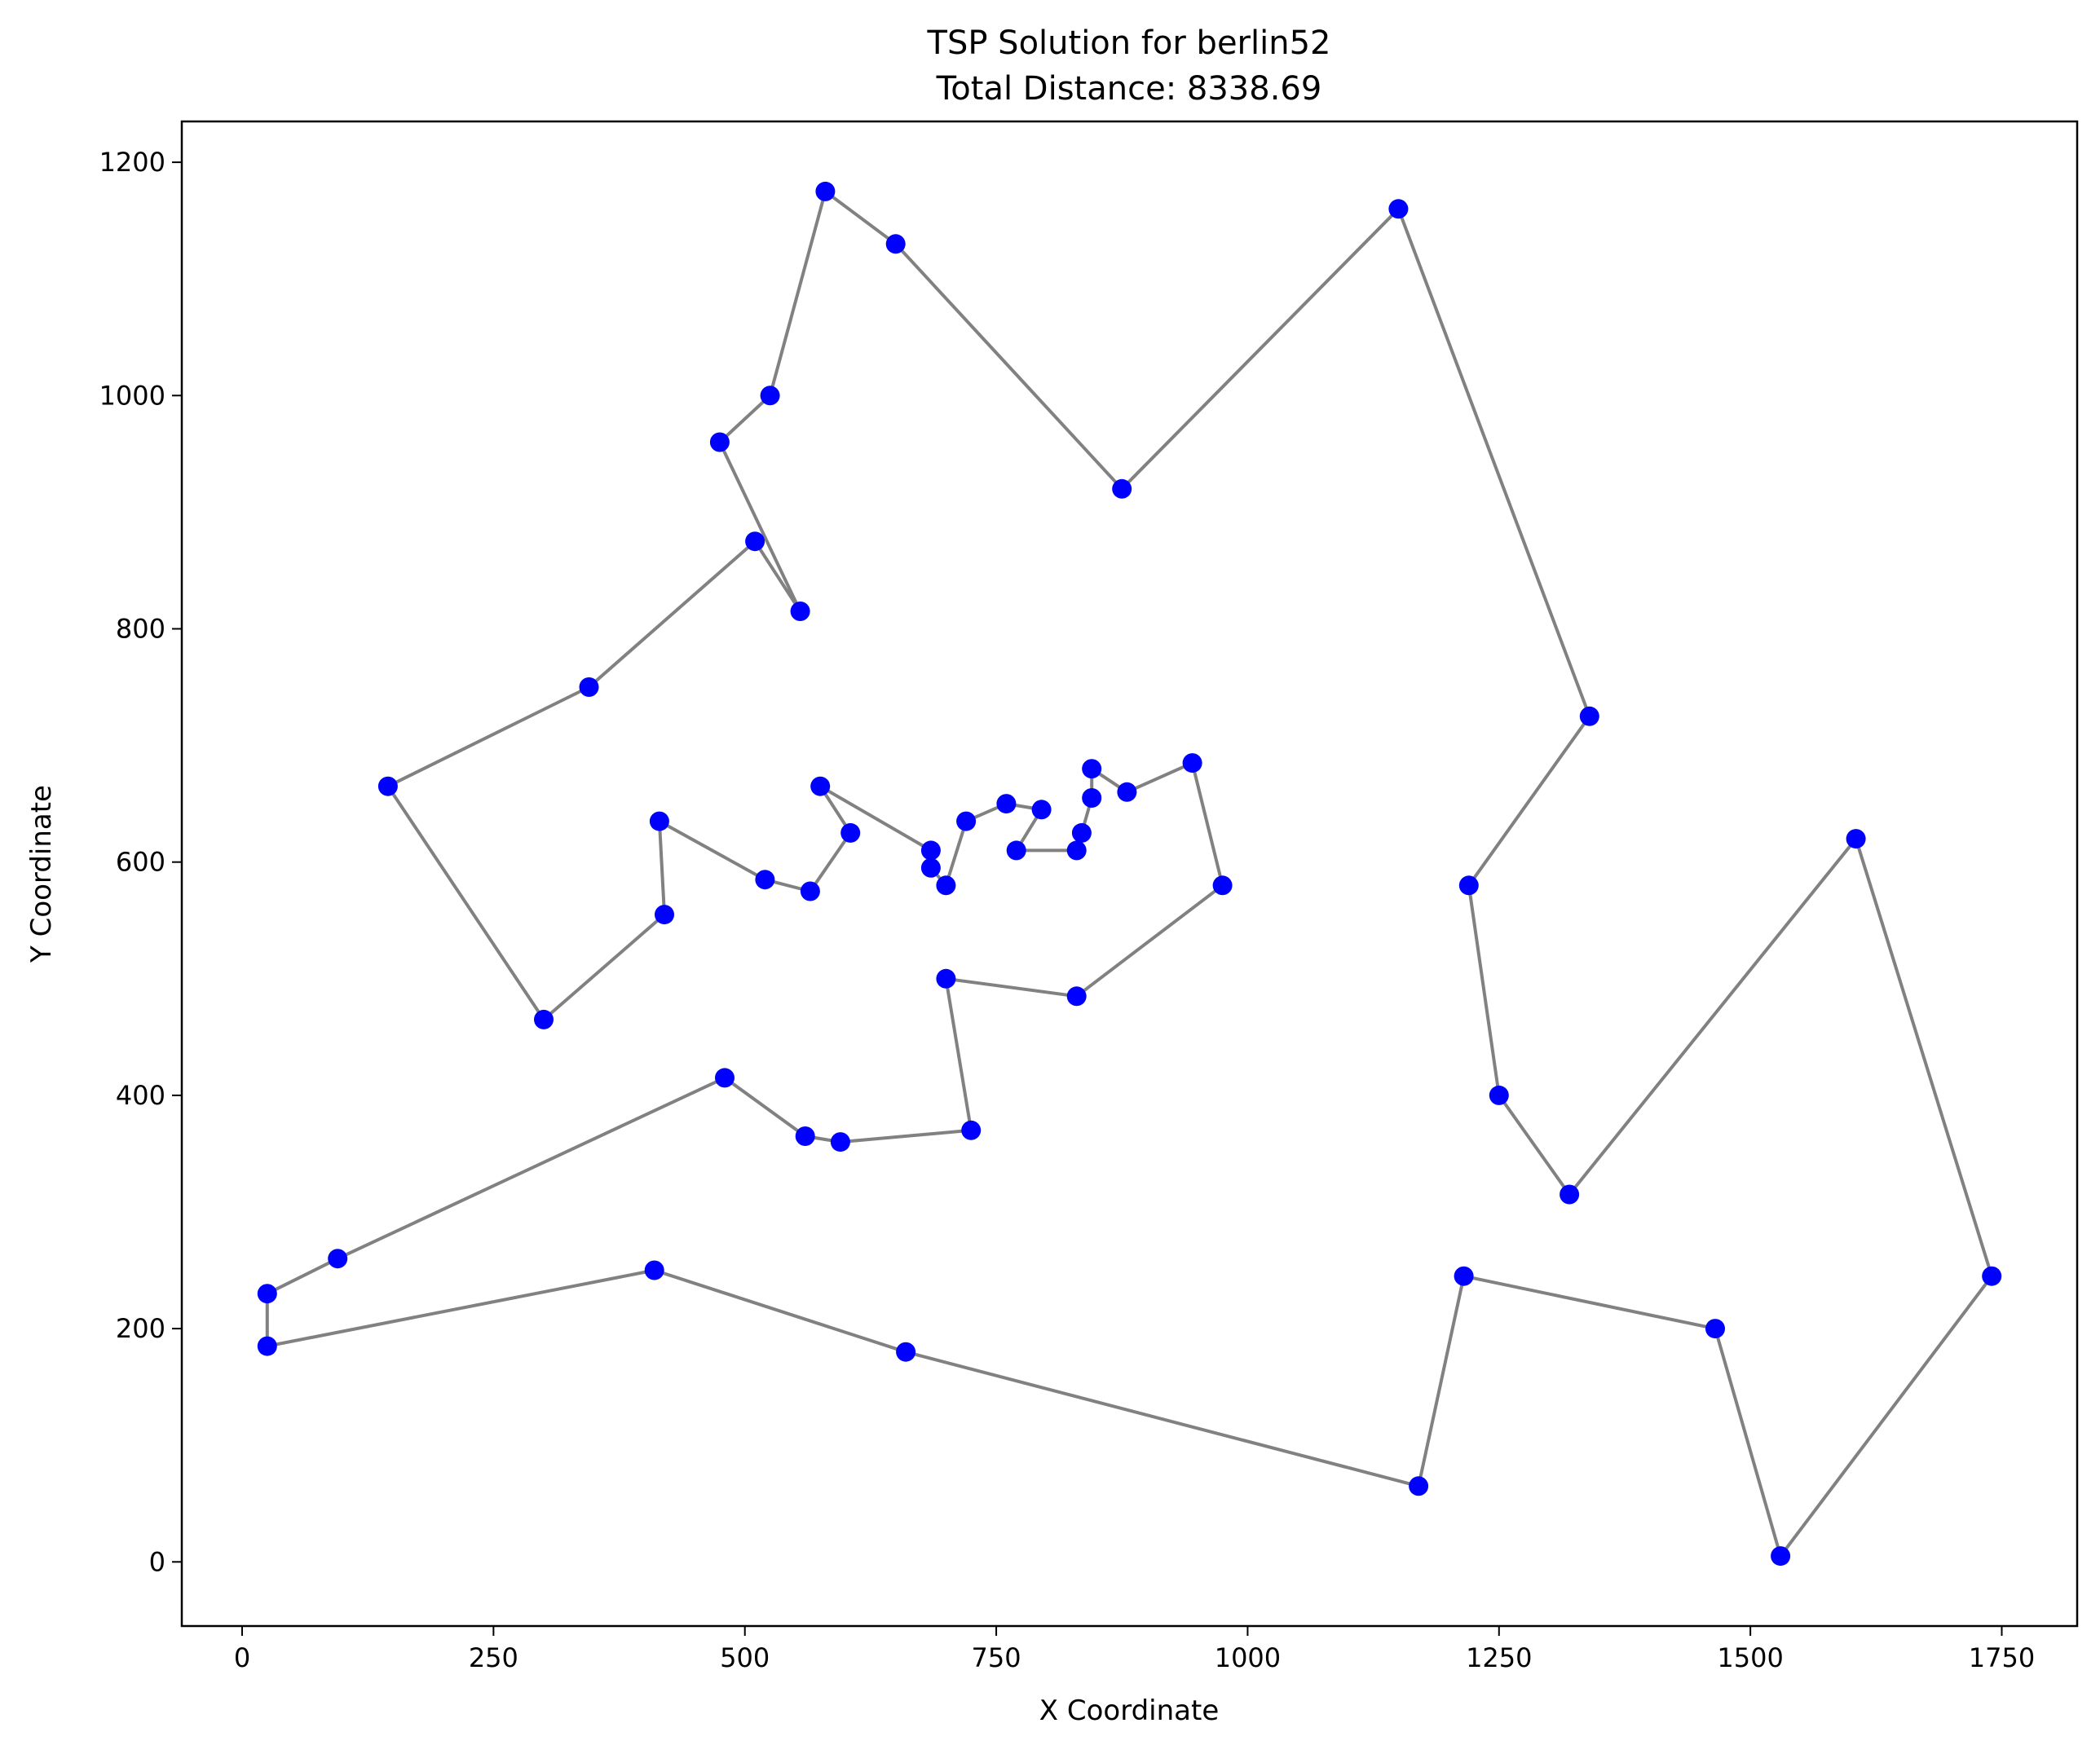 The width and height of the screenshot is (2100, 1754). What do you see at coordinates (132, 162) in the screenshot?
I see `y-tick-label: 1200` at bounding box center [132, 162].